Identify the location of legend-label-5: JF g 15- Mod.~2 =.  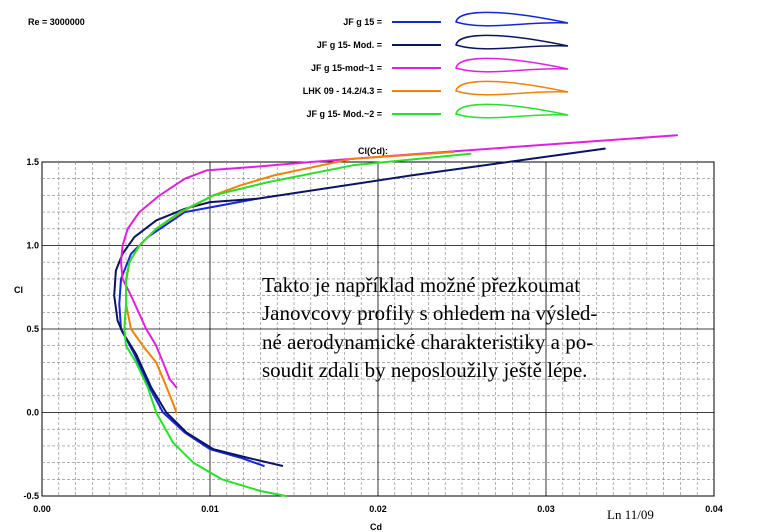
(344, 114).